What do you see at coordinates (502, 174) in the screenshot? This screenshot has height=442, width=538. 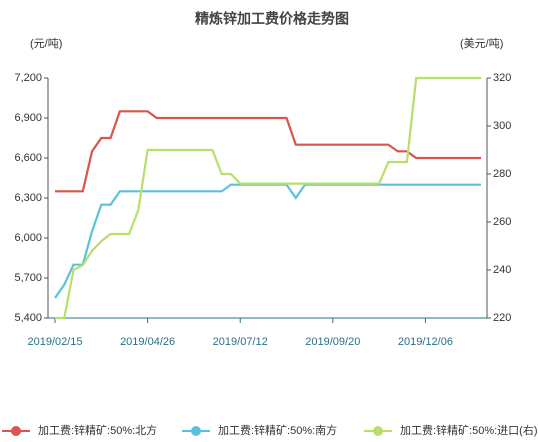 I see `y2-tick-label: 280` at bounding box center [502, 174].